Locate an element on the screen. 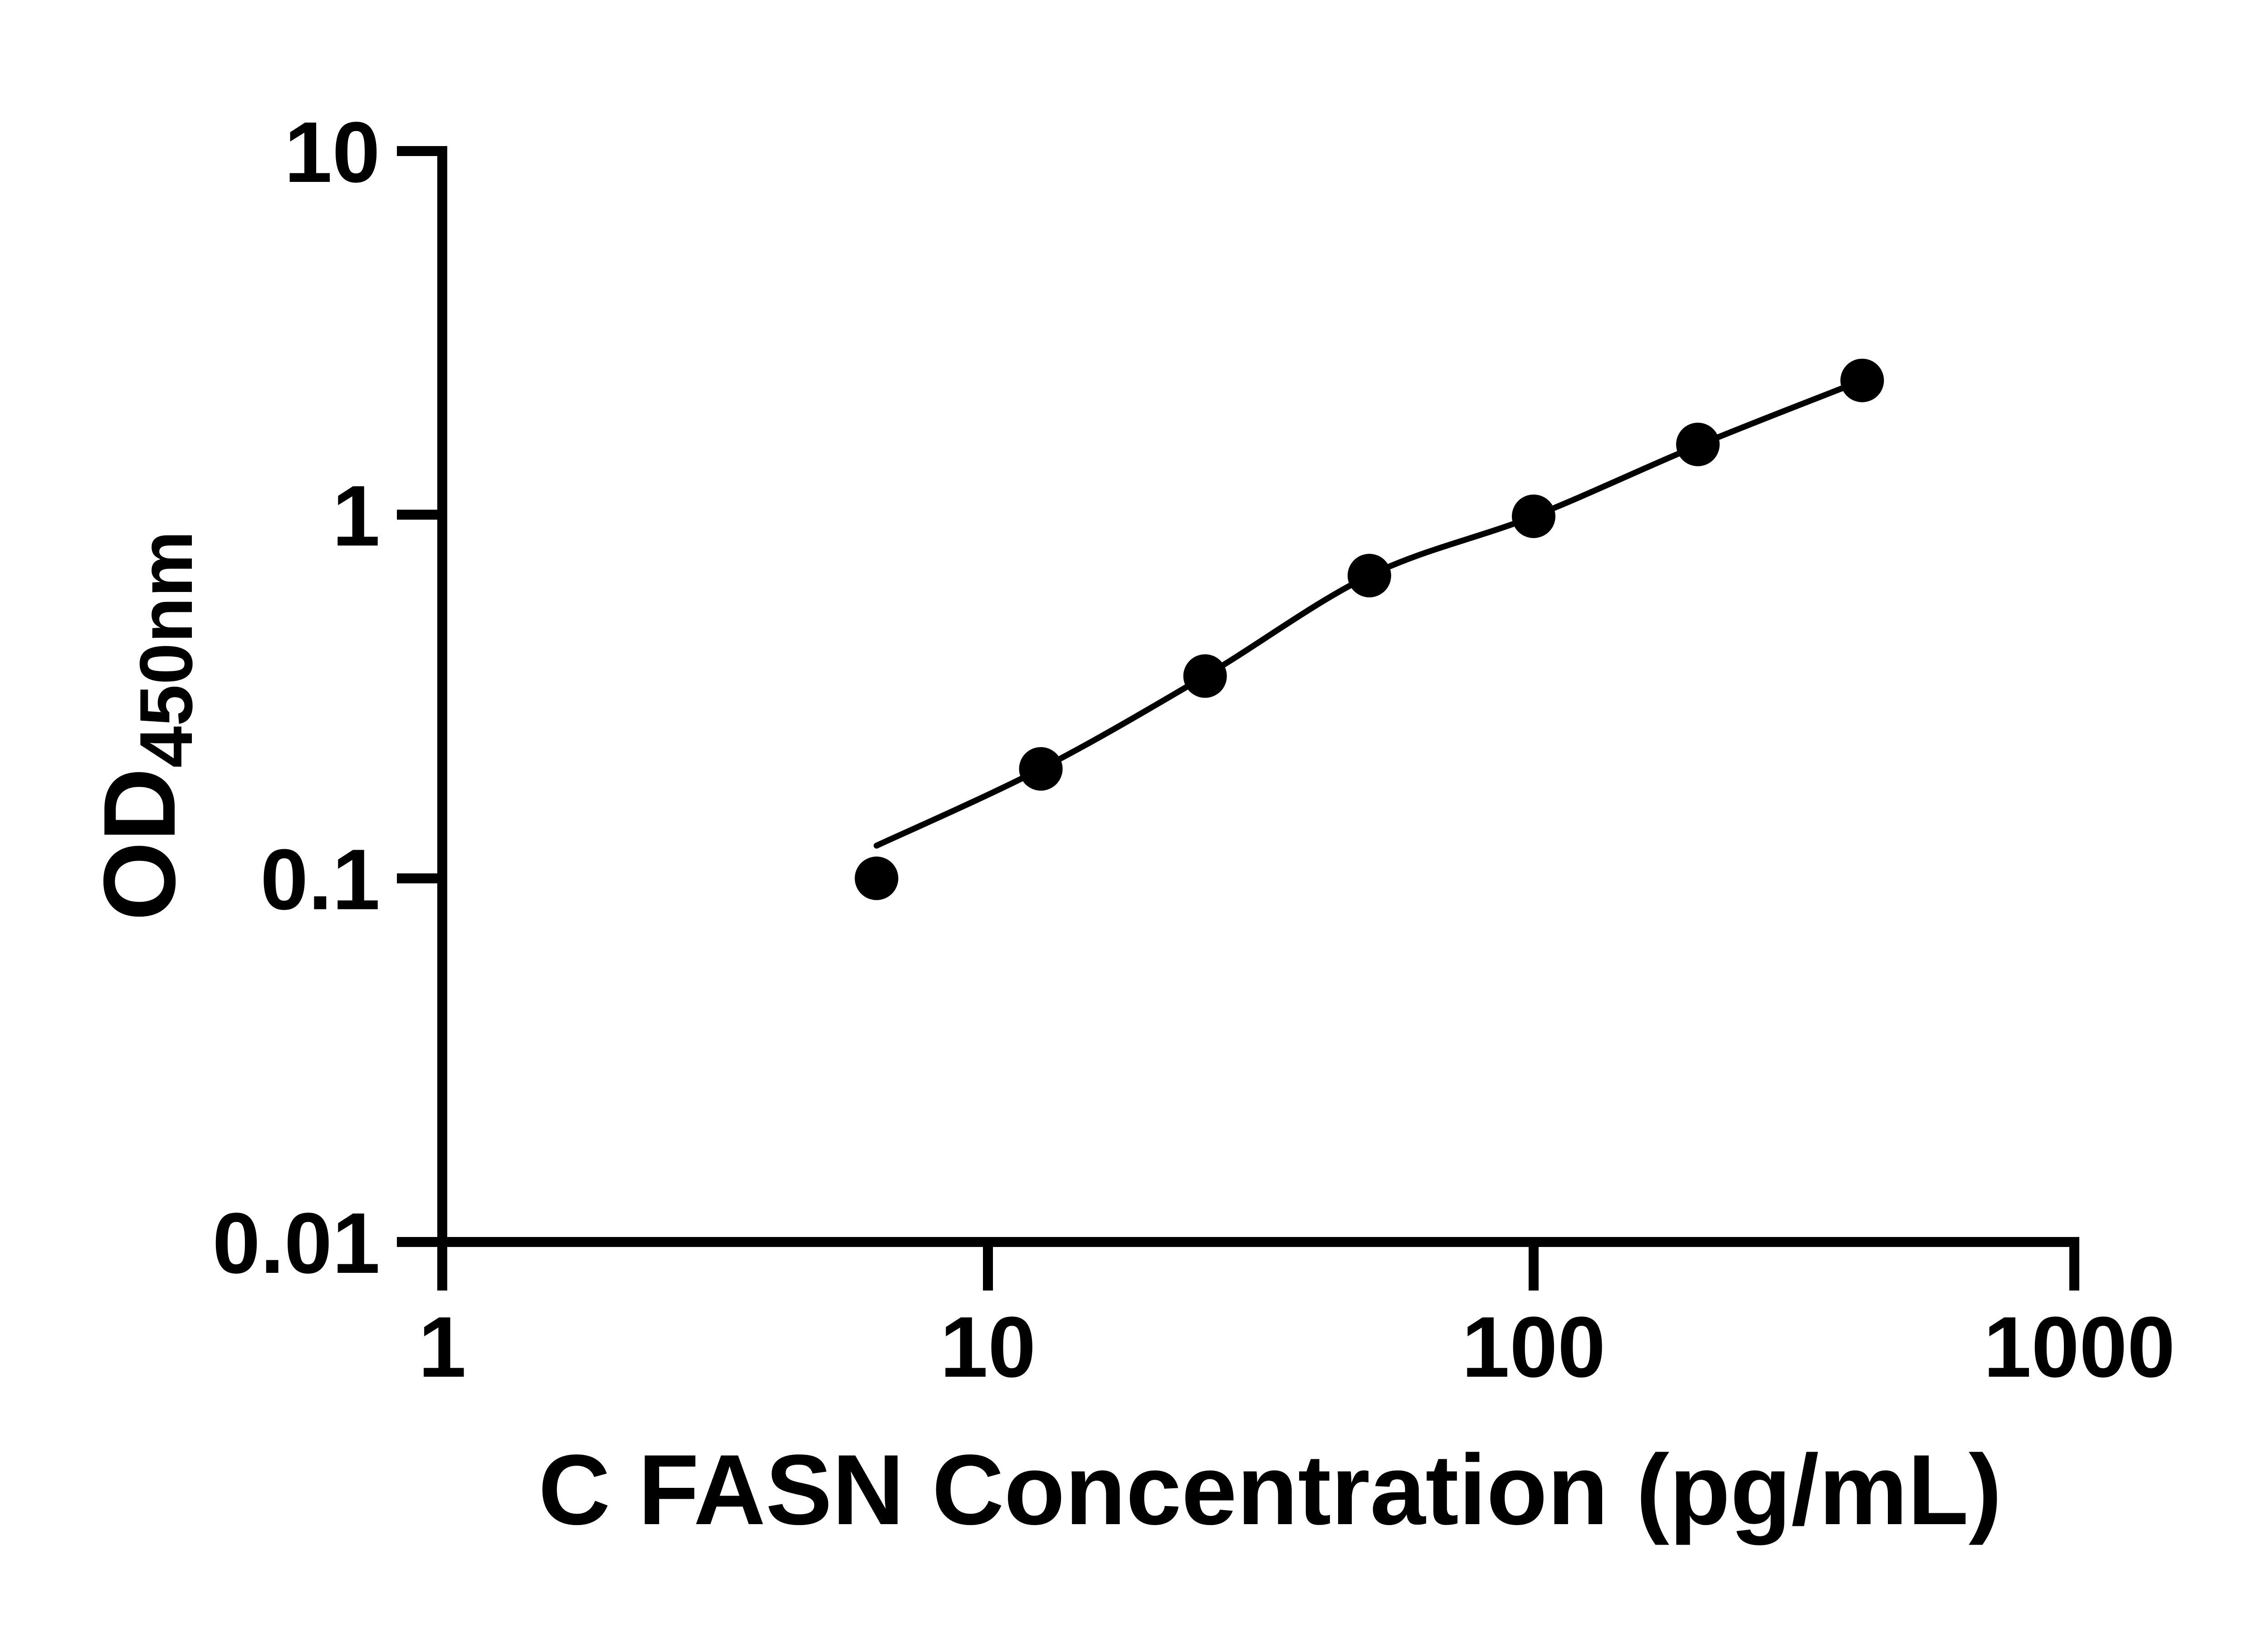  y-tick-label: 10 is located at coordinates (332, 152).